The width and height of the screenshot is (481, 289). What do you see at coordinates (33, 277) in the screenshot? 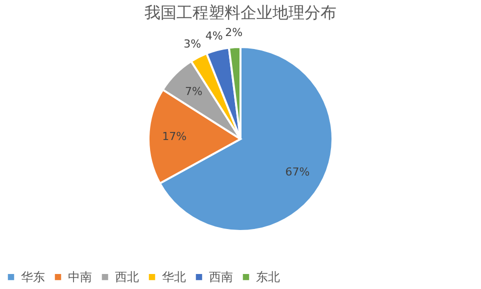
I see `legend-label: 华东` at bounding box center [33, 277].